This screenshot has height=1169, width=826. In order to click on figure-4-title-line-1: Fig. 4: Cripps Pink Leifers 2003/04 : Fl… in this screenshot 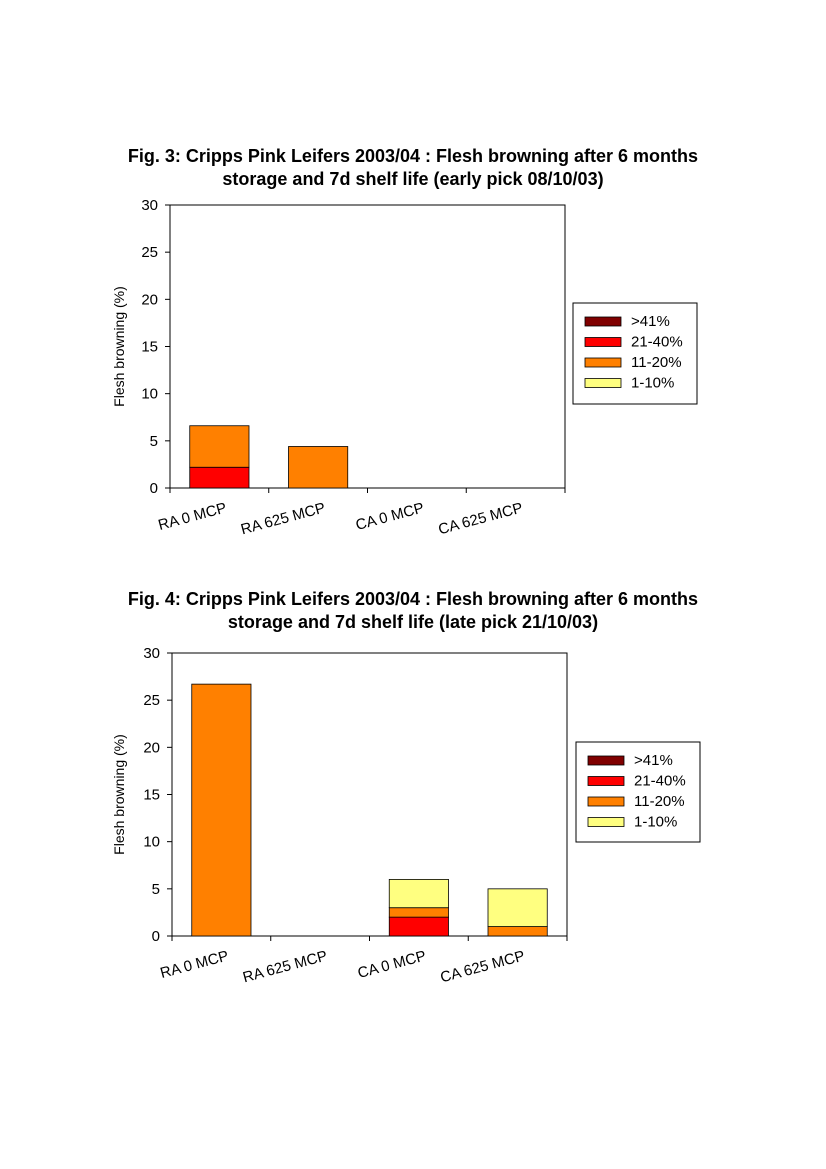, I will do `click(413, 599)`.